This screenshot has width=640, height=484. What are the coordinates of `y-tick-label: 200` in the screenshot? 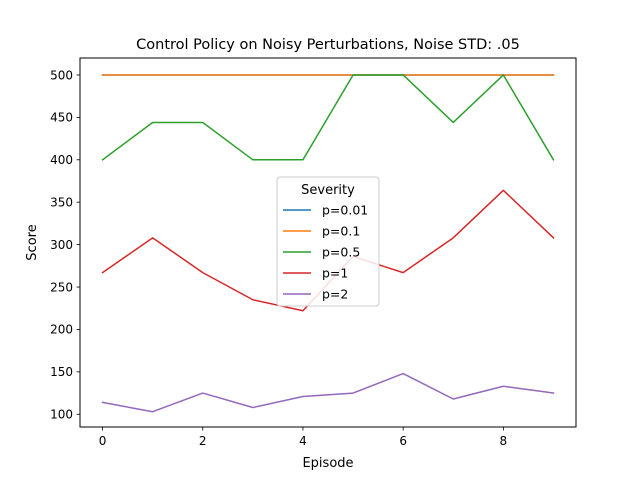 It's located at (61, 330).